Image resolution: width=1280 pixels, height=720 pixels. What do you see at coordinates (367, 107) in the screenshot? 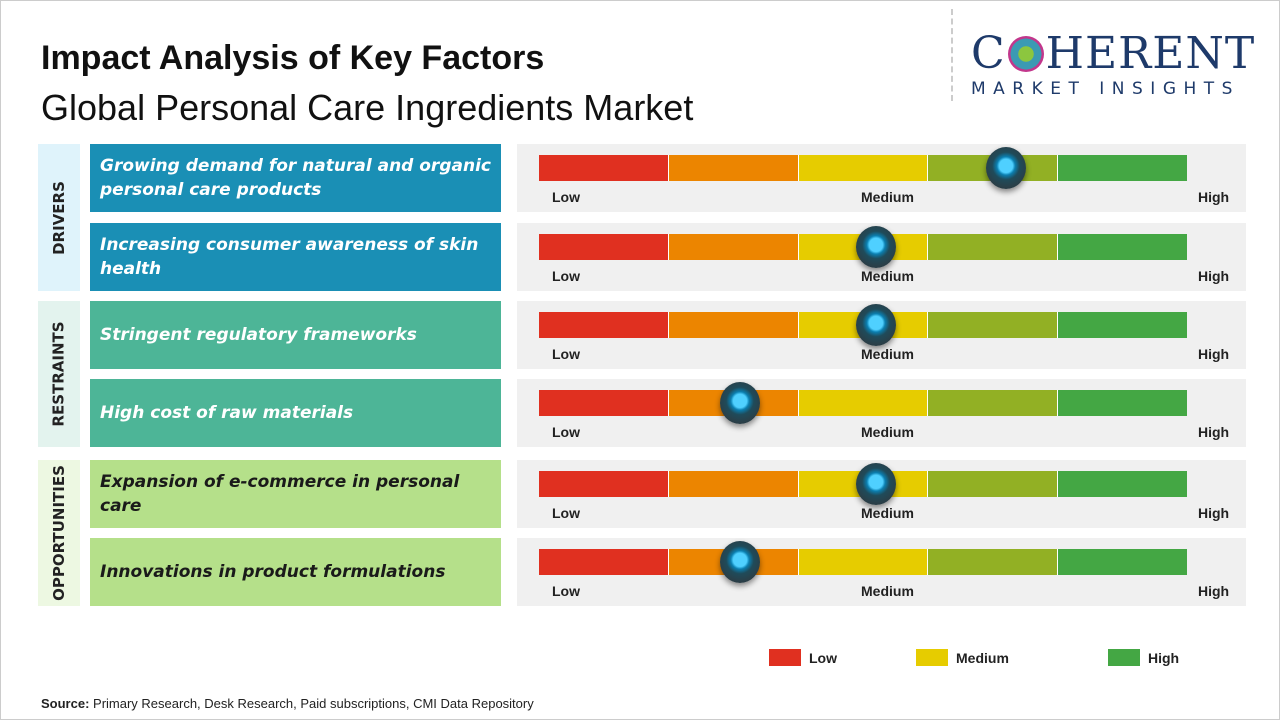
I see `page-subtitle: Global Personal Care Ingredients Market` at bounding box center [367, 107].